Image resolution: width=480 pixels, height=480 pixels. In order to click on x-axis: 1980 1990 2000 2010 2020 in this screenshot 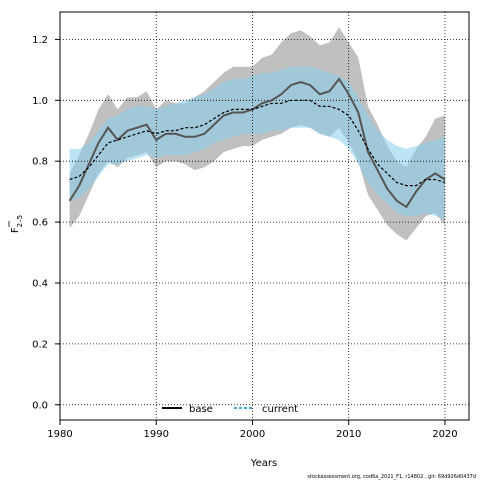, I will do `click(252, 430)`.